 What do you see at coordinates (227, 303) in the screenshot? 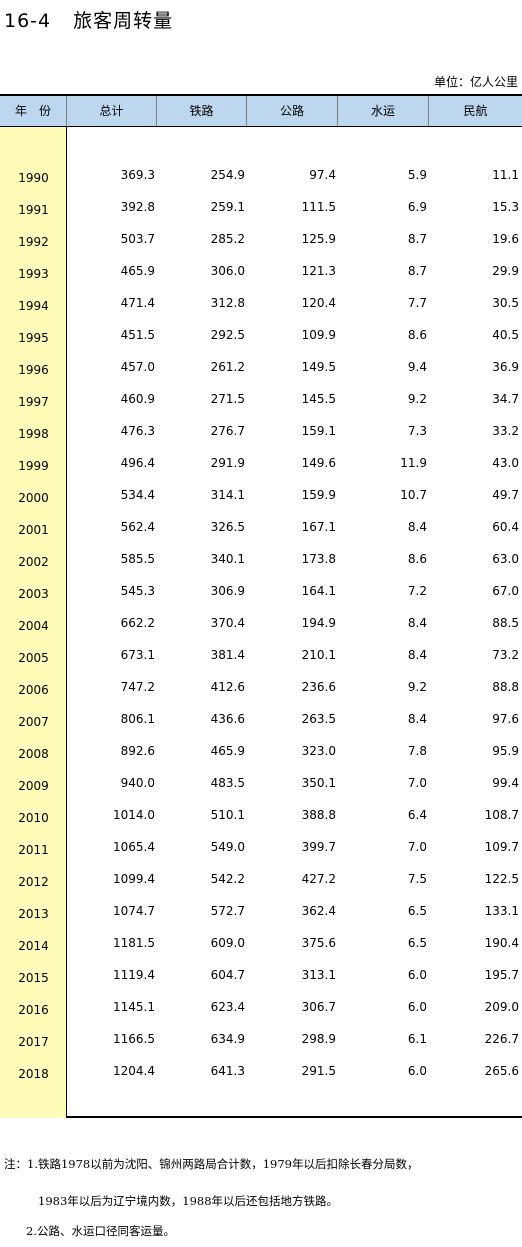
I see `rail-cell: 312.8` at bounding box center [227, 303].